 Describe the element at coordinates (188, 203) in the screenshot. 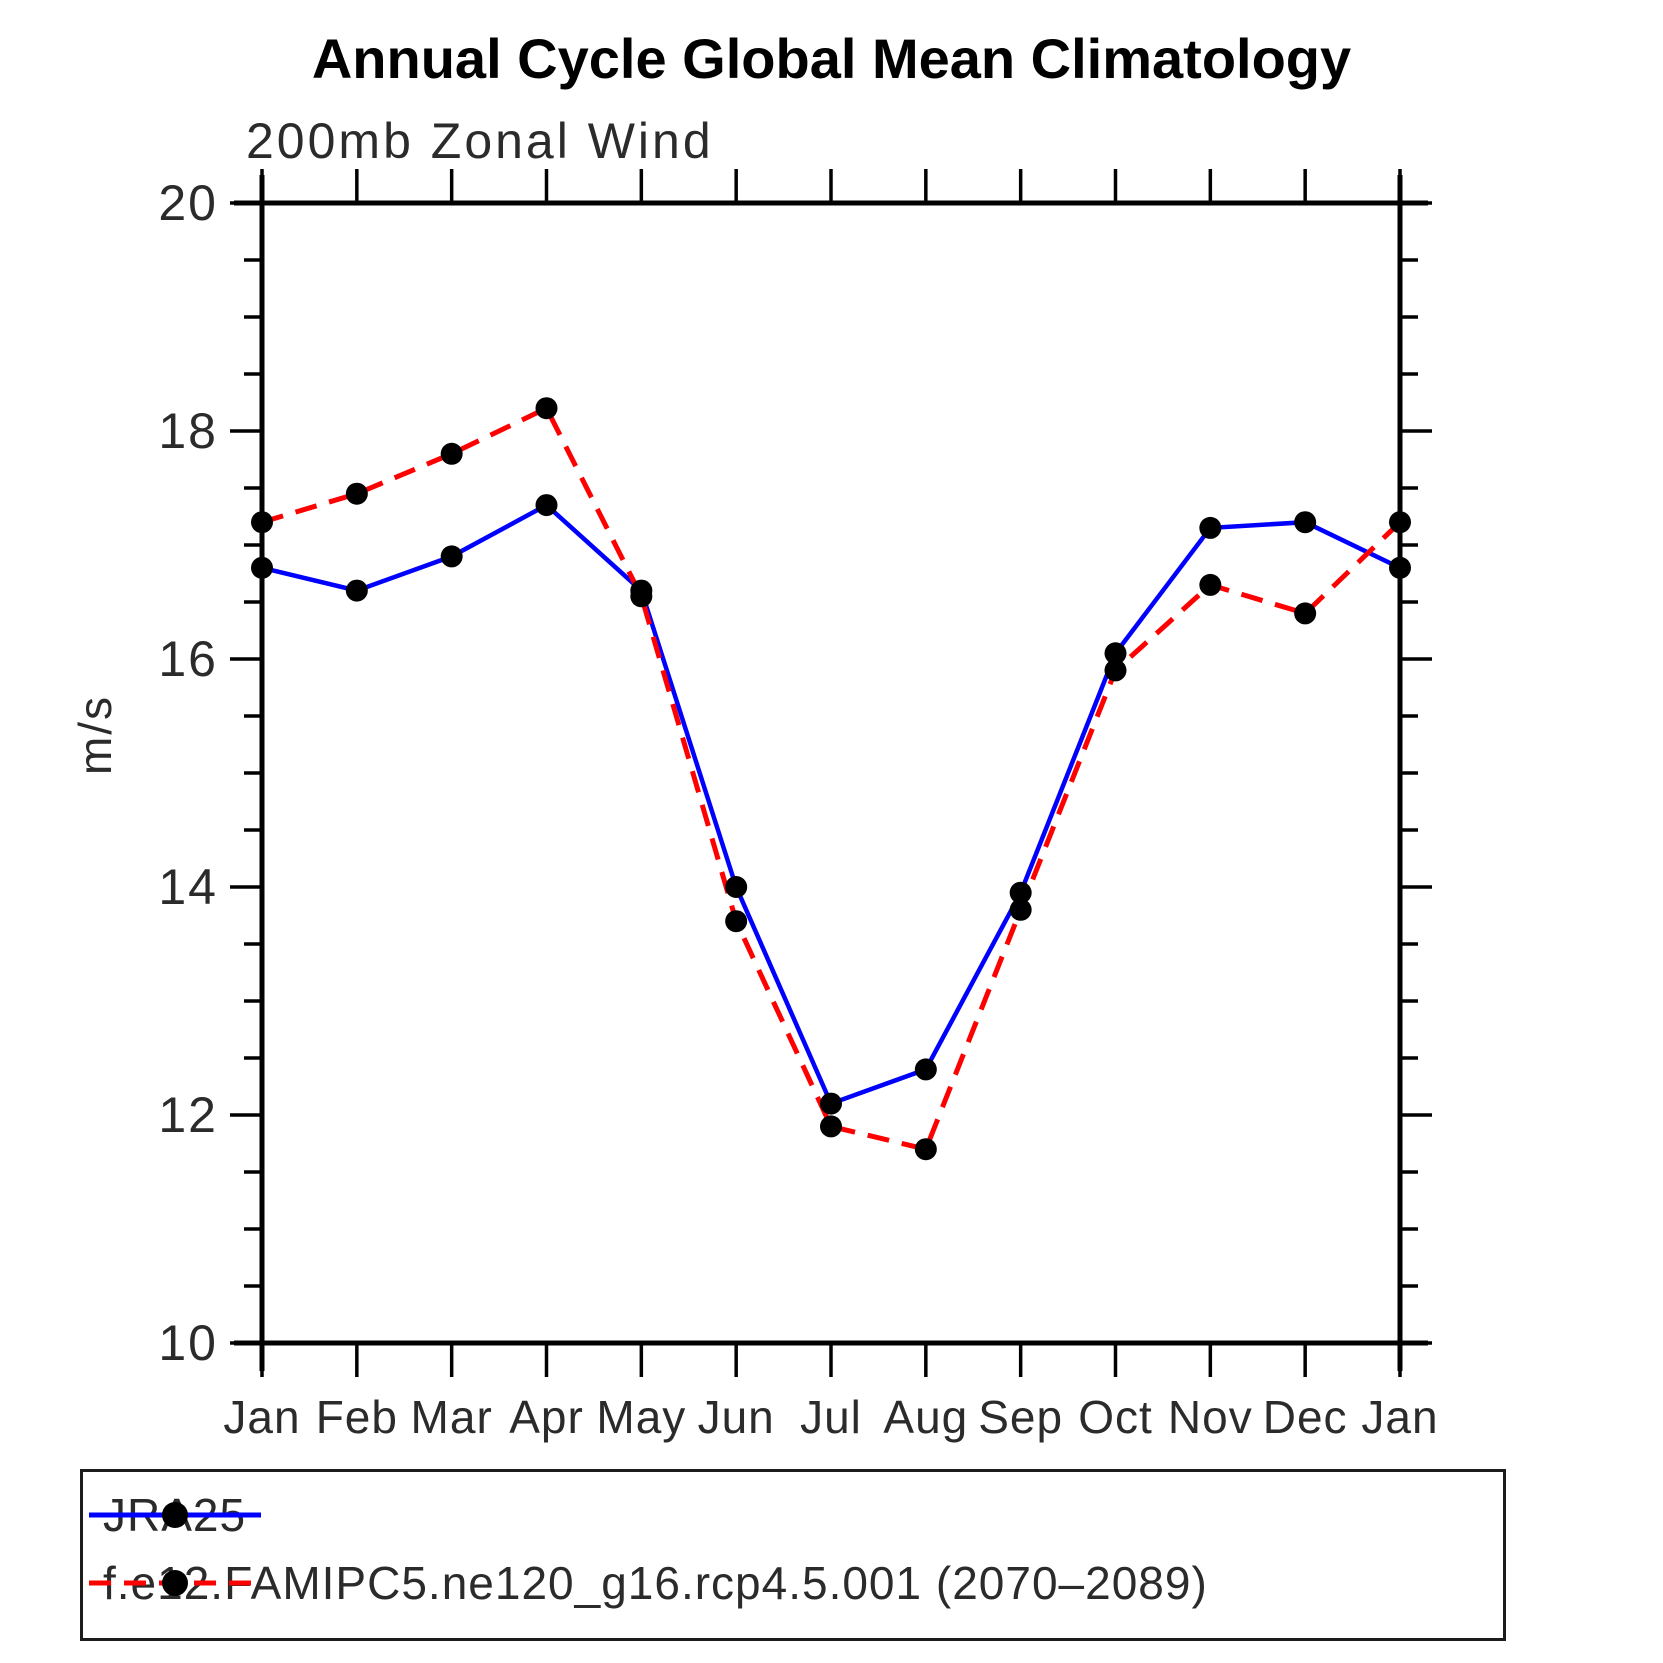

I see `y-tick-label: 20` at that location.